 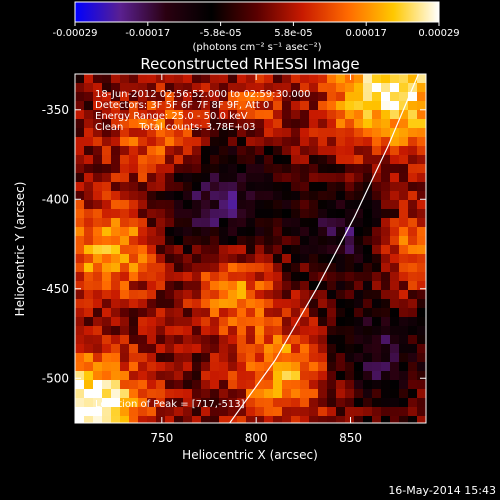 What do you see at coordinates (442, 490) in the screenshot?
I see `footer-date: 16-May-2014 15:43` at bounding box center [442, 490].